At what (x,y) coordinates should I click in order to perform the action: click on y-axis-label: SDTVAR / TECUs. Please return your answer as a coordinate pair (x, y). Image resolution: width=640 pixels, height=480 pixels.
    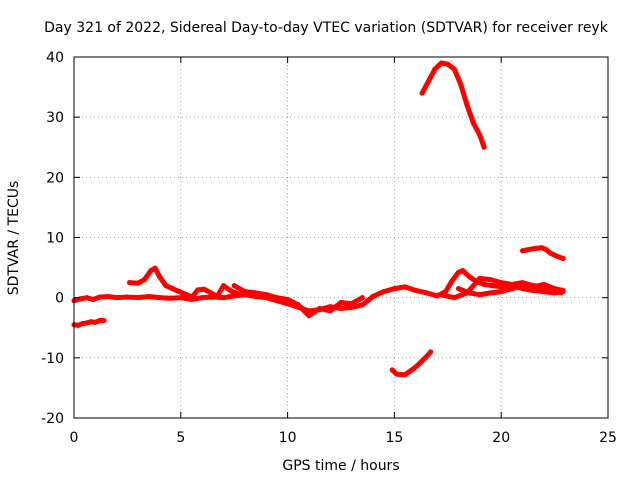
    Looking at the image, I should click on (14, 238).